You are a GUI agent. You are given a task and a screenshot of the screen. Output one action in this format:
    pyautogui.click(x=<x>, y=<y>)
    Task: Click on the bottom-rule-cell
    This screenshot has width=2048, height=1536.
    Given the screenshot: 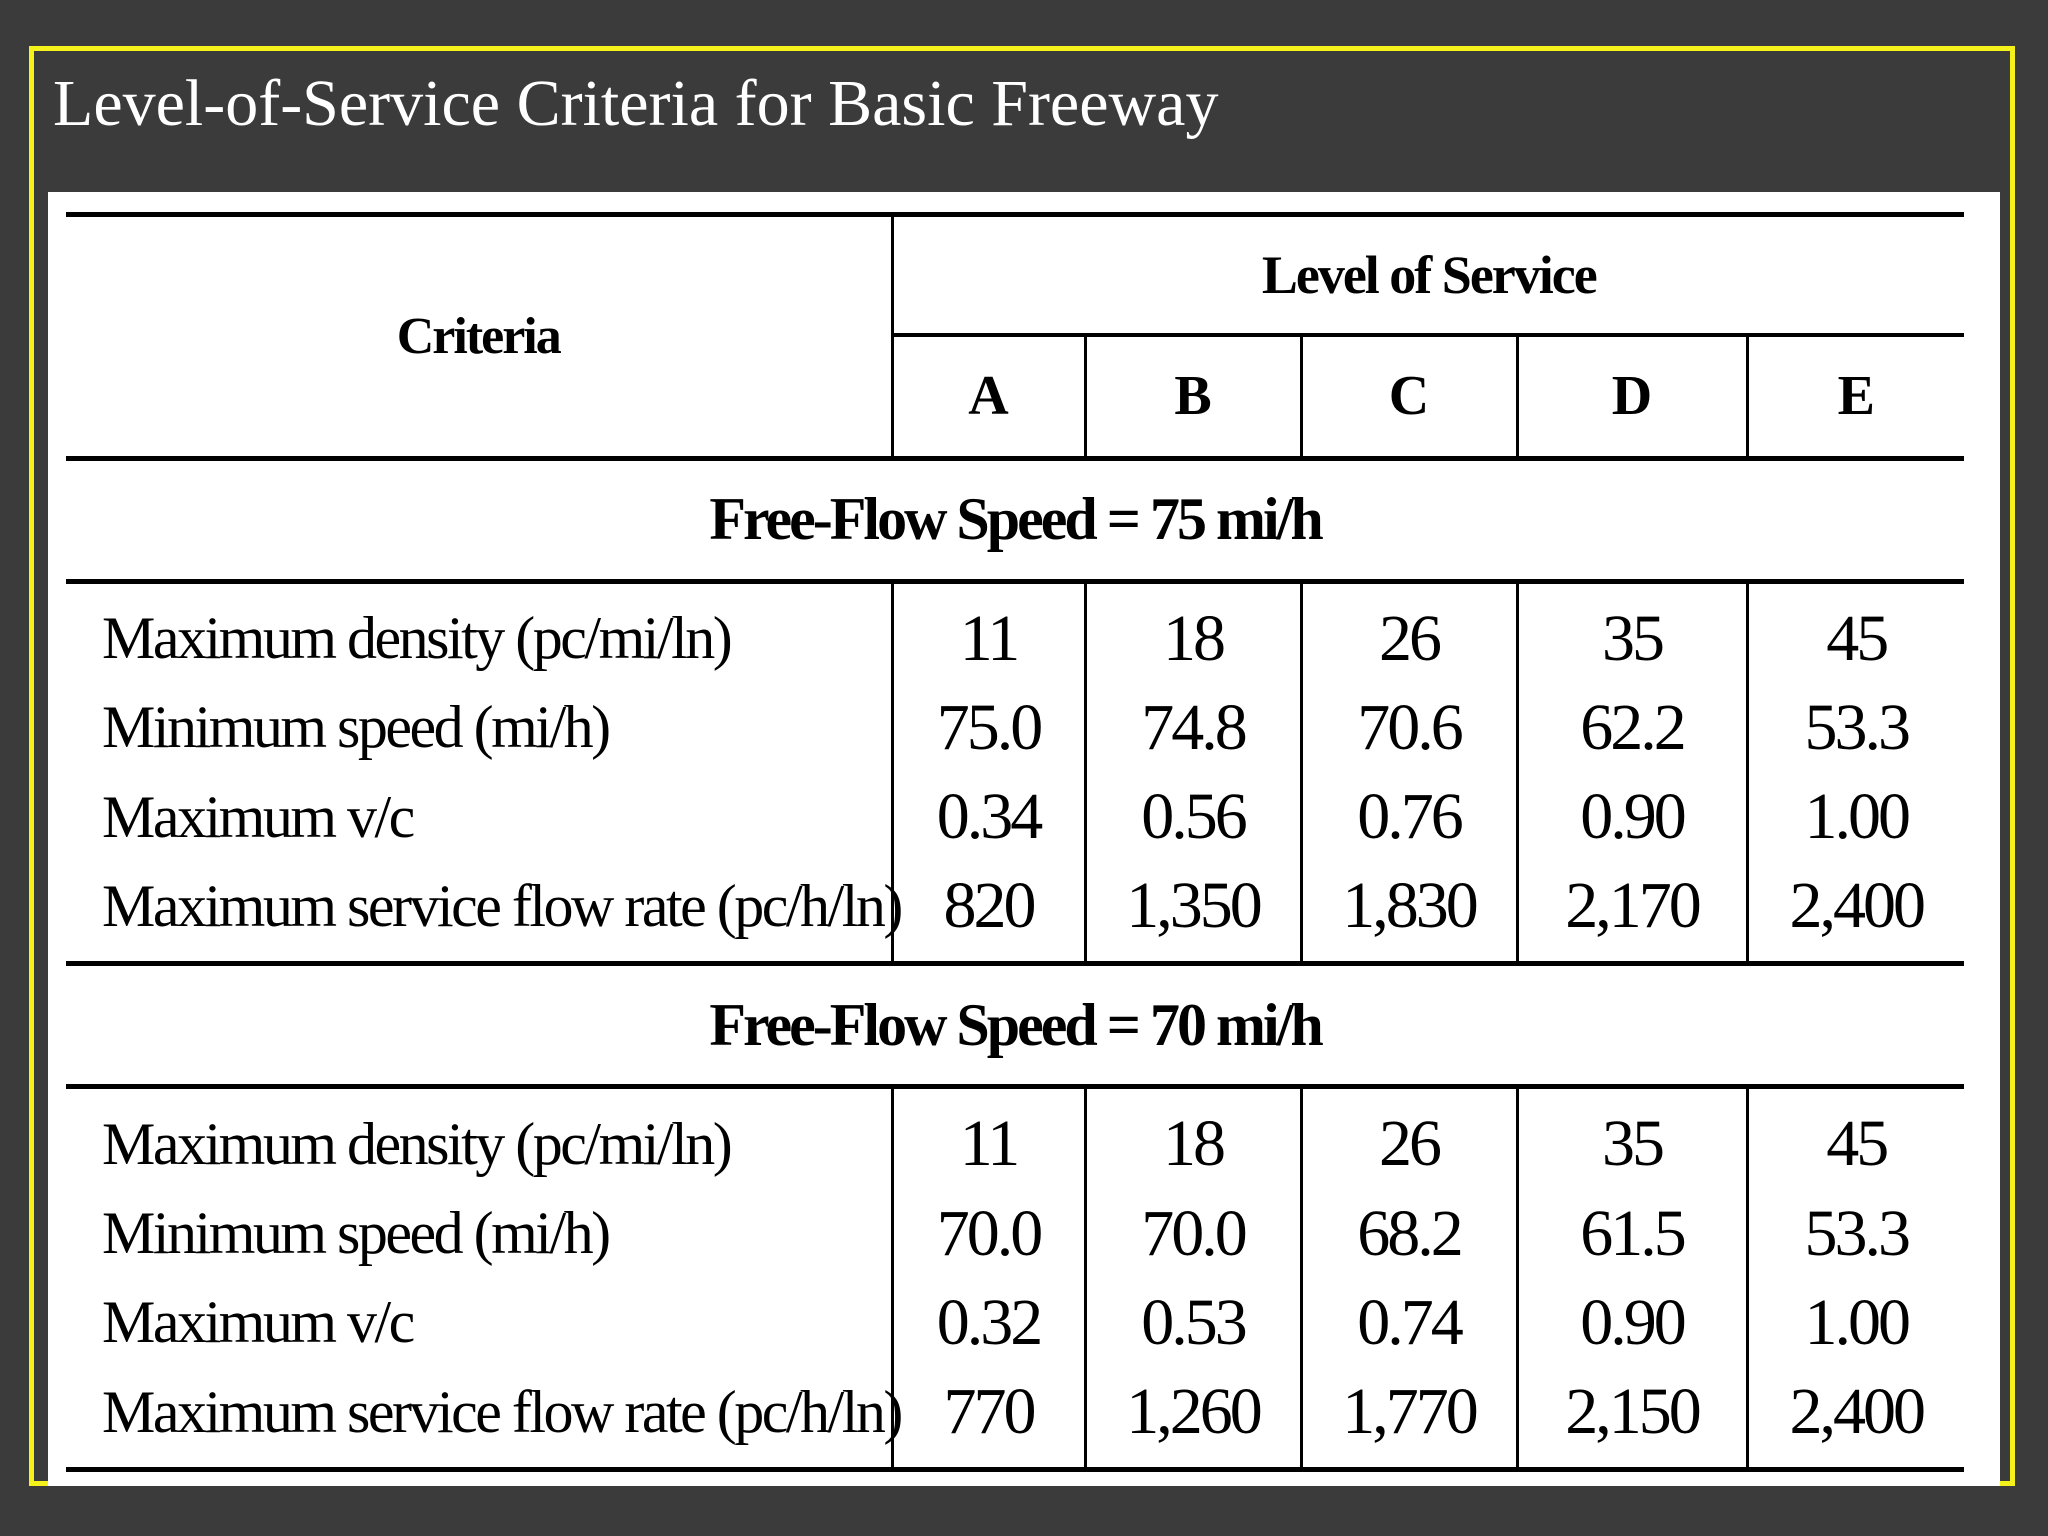 What is the action you would take?
    pyautogui.click(x=1015, y=1470)
    